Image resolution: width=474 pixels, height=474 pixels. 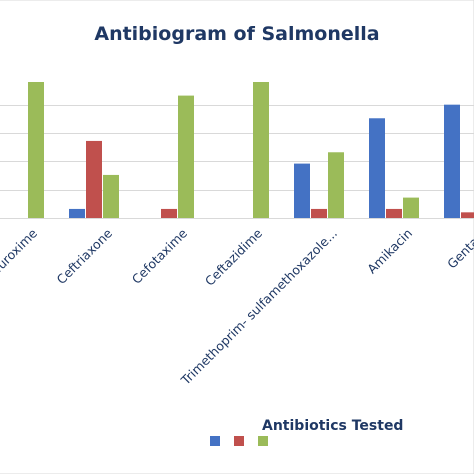 What do you see at coordinates (332, 426) in the screenshot?
I see `x-axis-title: Antibiotics Tested` at bounding box center [332, 426].